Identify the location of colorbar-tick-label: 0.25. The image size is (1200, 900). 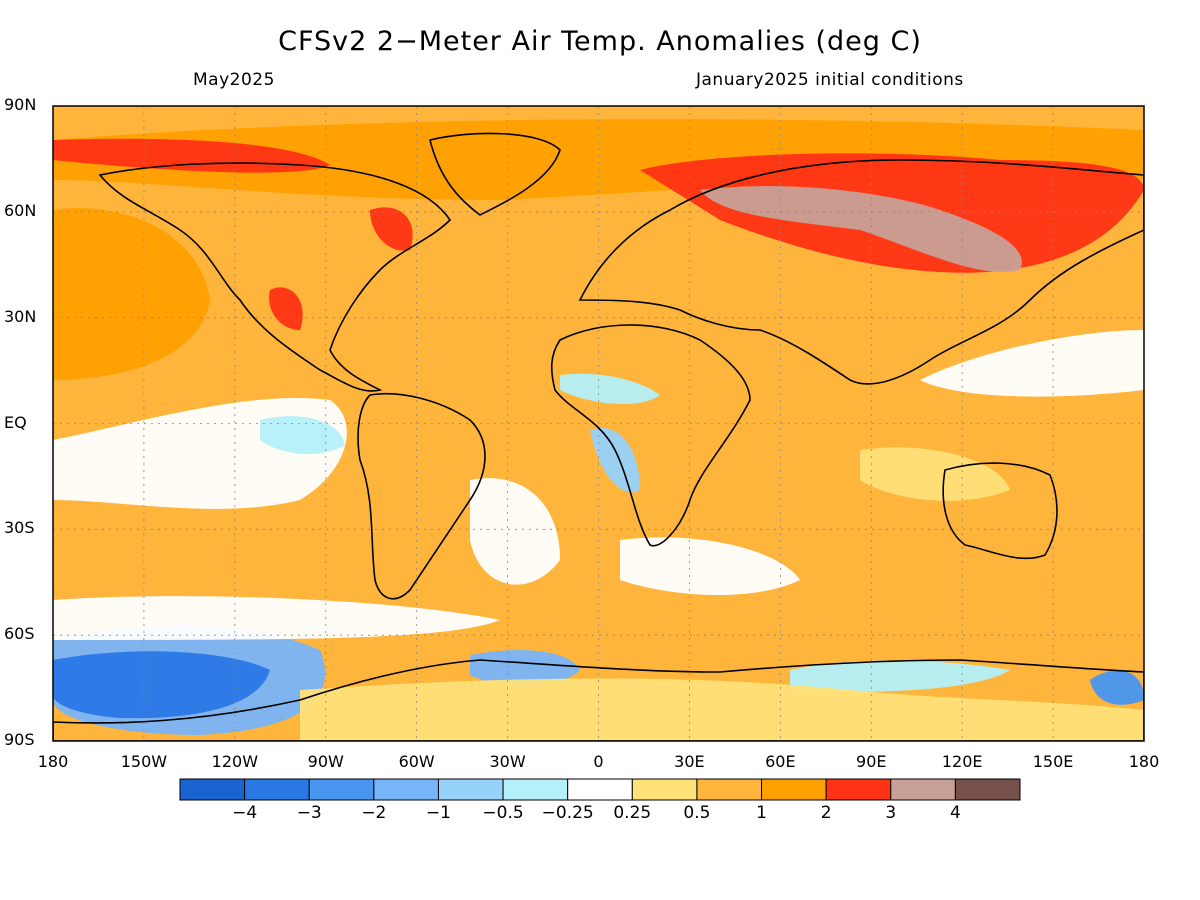
(632, 813).